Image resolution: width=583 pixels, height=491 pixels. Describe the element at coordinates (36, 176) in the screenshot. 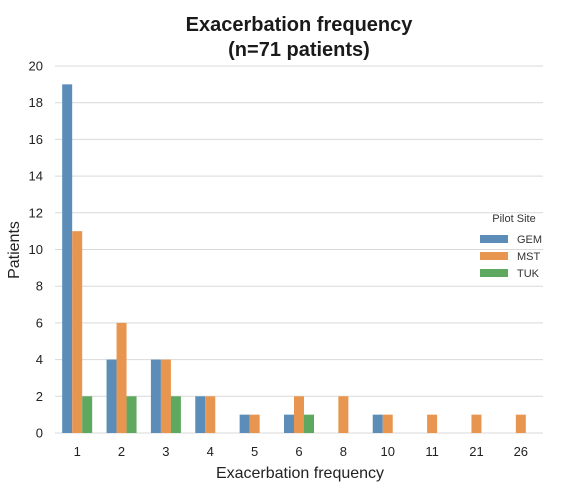

I see `y-tick-label: 14` at that location.